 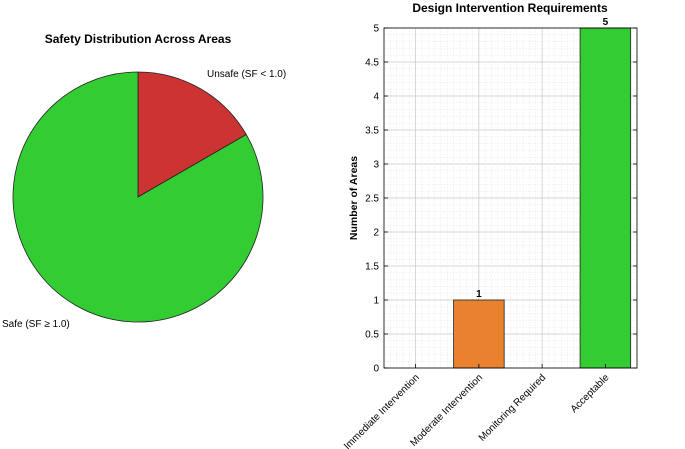 I want to click on y-axis-label: Number of Areas, so click(x=354, y=198).